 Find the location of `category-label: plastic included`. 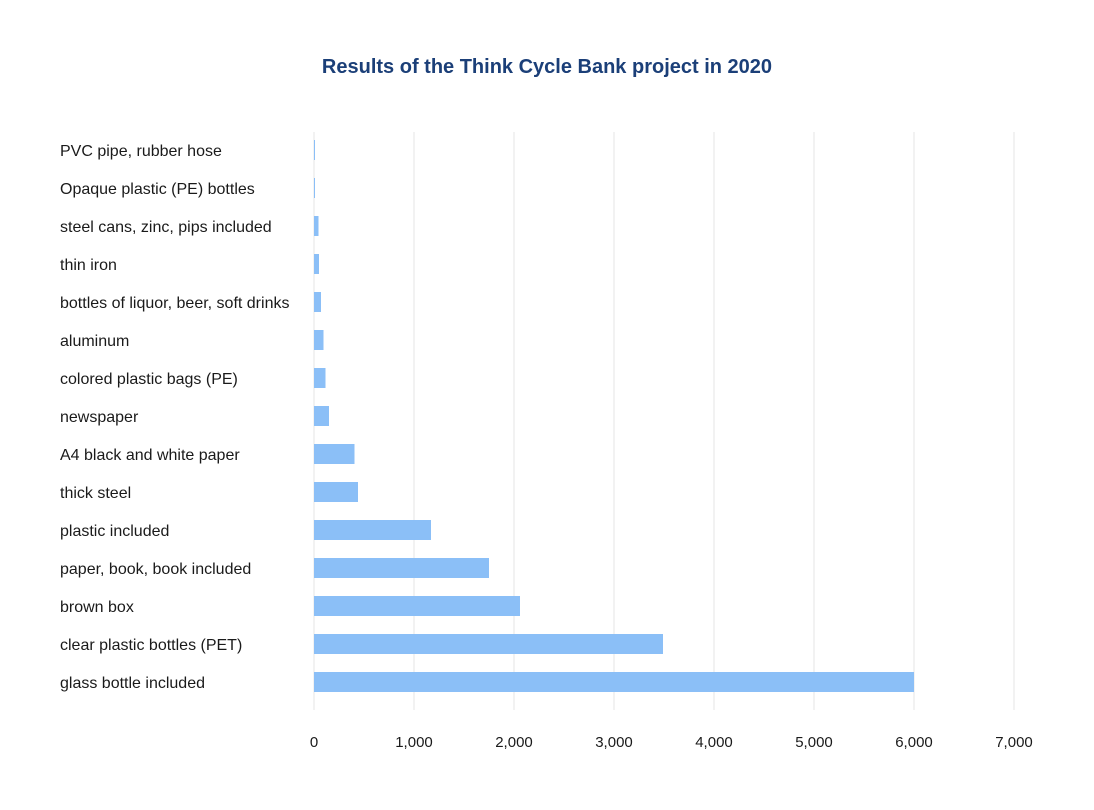

category-label: plastic included is located at coordinates (114, 531).